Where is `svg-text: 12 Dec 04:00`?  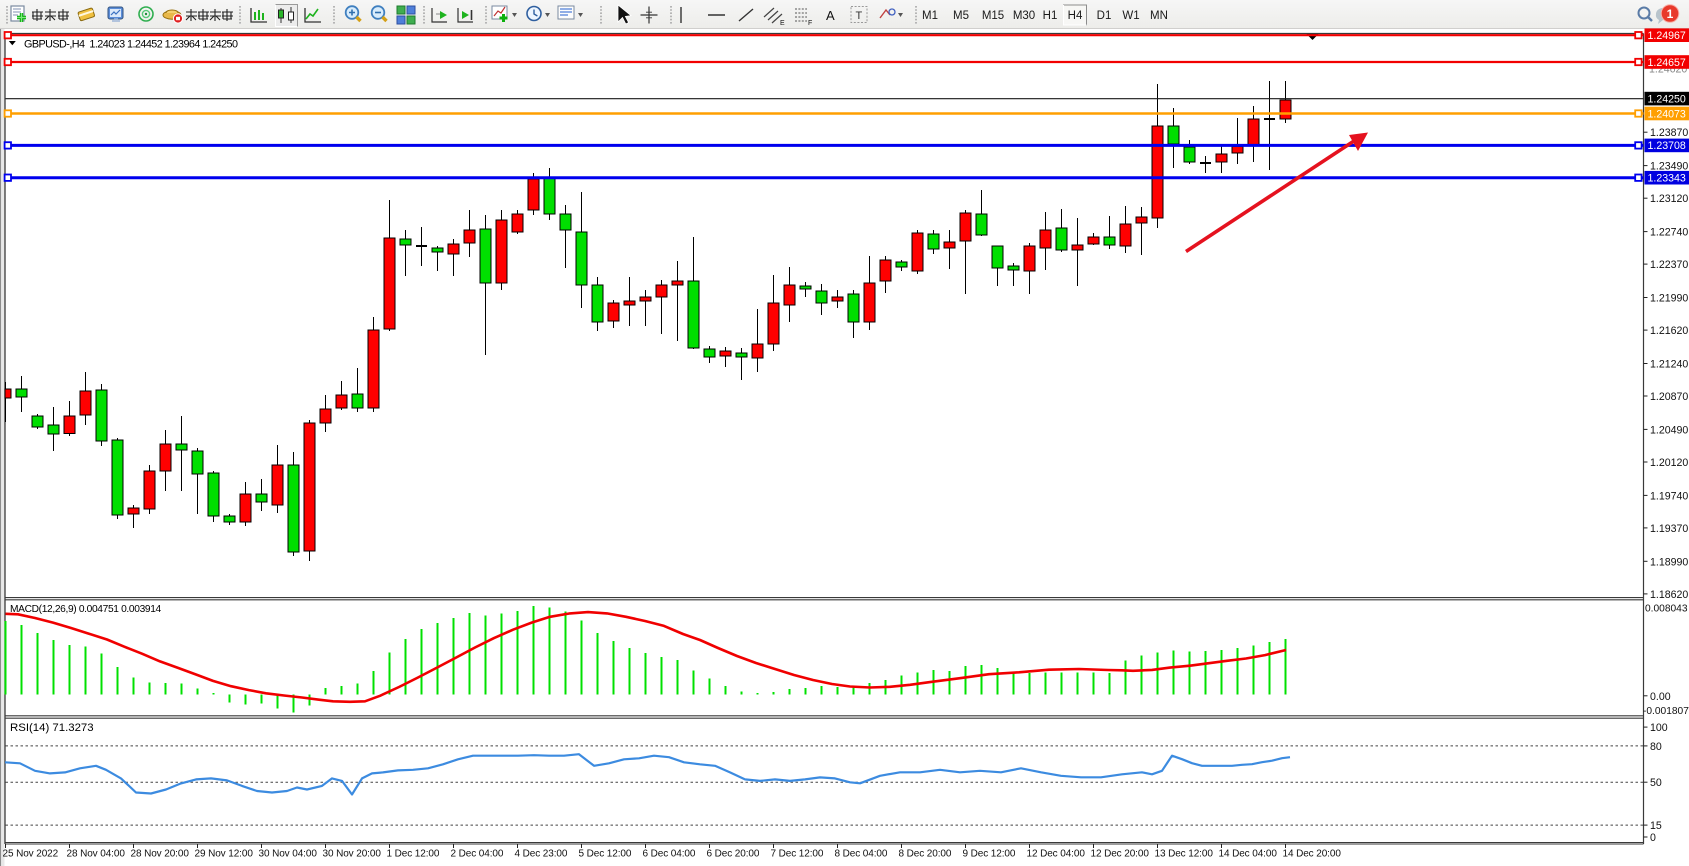 svg-text: 12 Dec 04:00 is located at coordinates (1056, 854).